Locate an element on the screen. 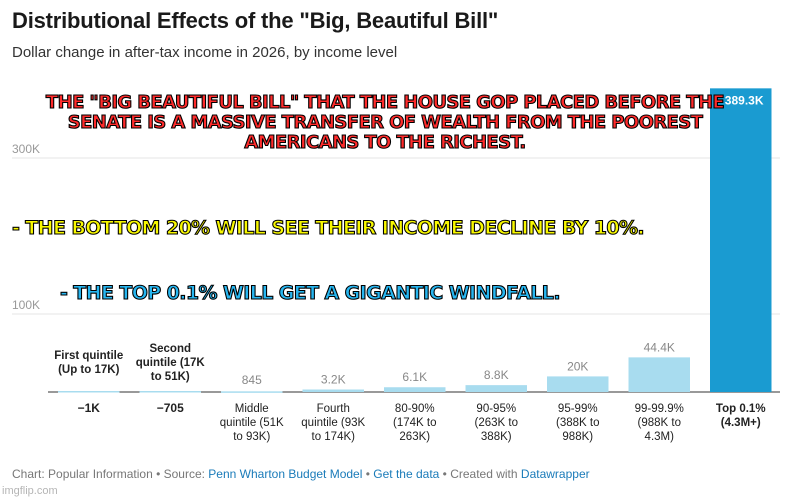 The width and height of the screenshot is (790, 500). x-category-label: to 51K) is located at coordinates (170, 377).